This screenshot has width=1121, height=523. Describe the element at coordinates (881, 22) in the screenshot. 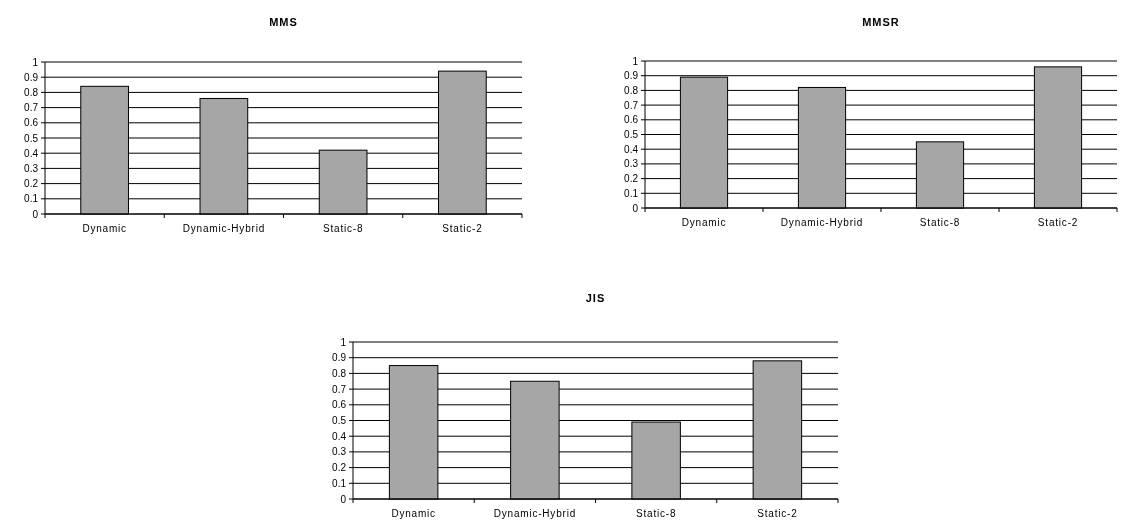

I see `chart-title: MMSR` at that location.